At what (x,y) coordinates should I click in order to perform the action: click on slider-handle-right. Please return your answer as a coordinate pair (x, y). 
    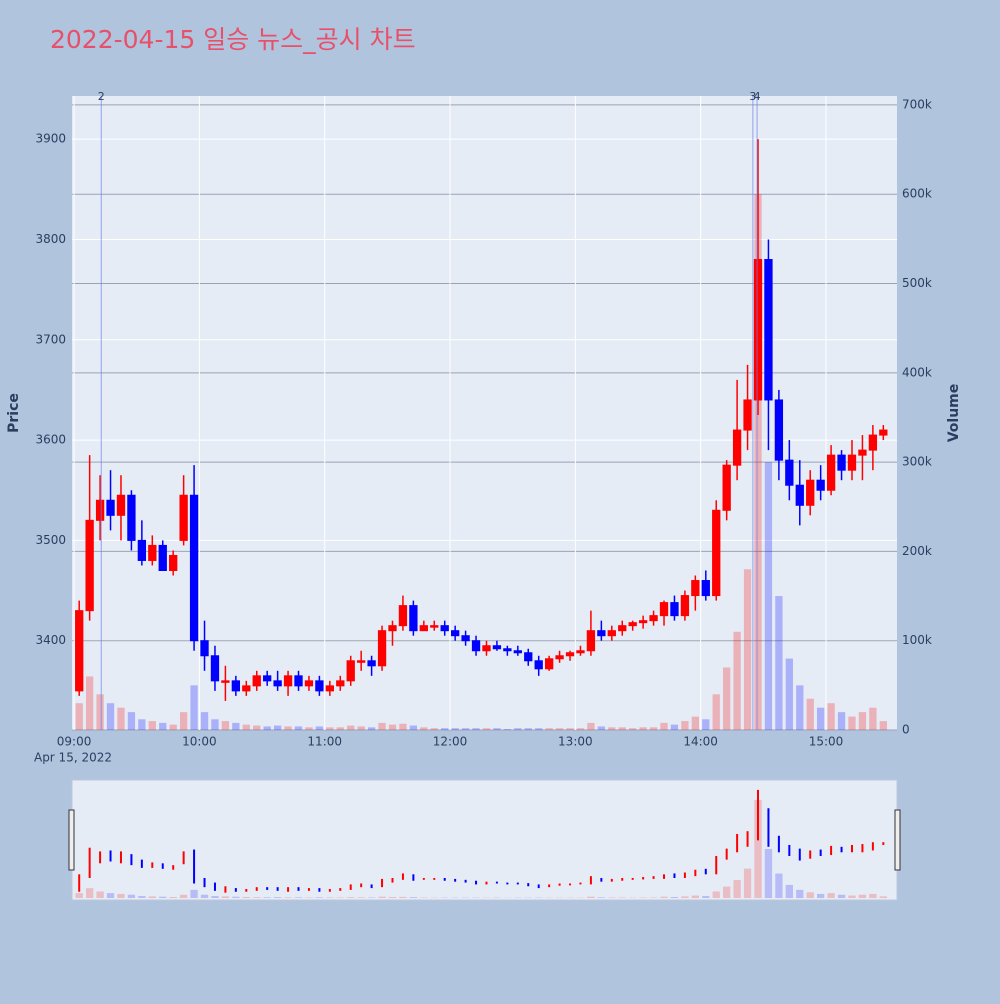
    Looking at the image, I should click on (897, 840).